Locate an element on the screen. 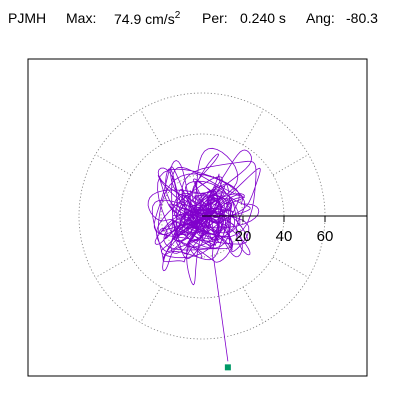 This screenshot has height=400, width=400. max-unit-exponent: 2 is located at coordinates (177, 15).